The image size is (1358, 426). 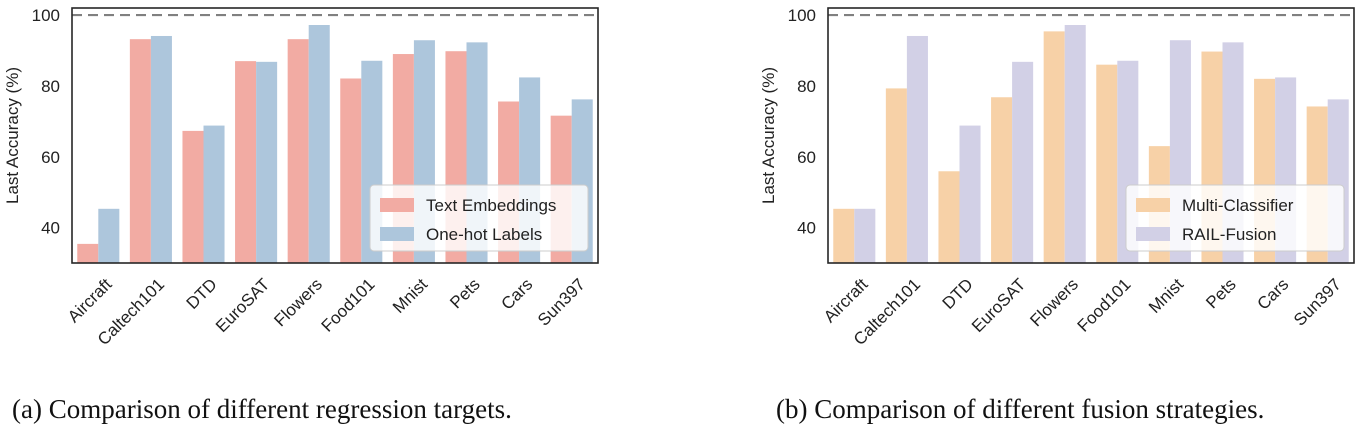 What do you see at coordinates (351, 170) in the screenshot?
I see `bar-text-embeddings-food101` at bounding box center [351, 170].